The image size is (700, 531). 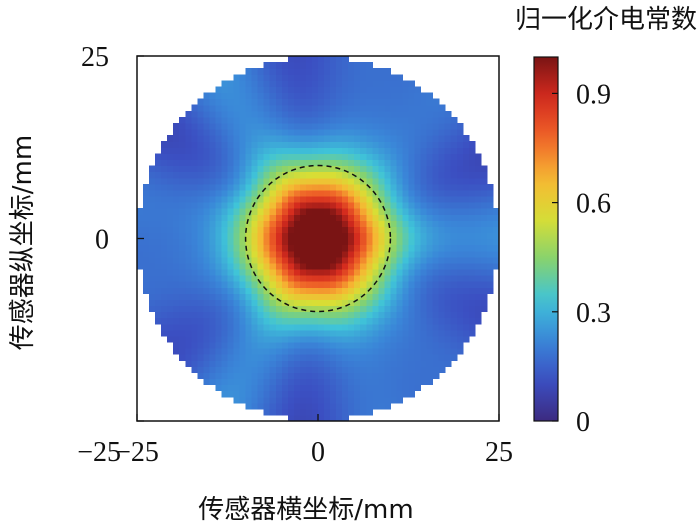 What do you see at coordinates (95, 57) in the screenshot?
I see `y-tick-label: 25` at bounding box center [95, 57].